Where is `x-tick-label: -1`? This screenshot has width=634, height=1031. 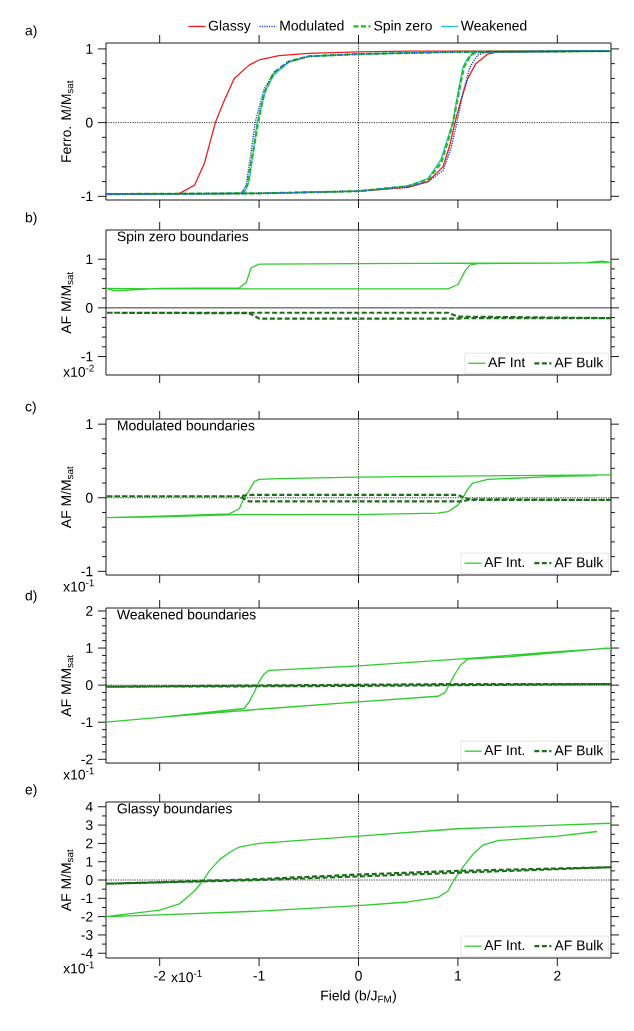
x-tick-label: -1 is located at coordinates (259, 975).